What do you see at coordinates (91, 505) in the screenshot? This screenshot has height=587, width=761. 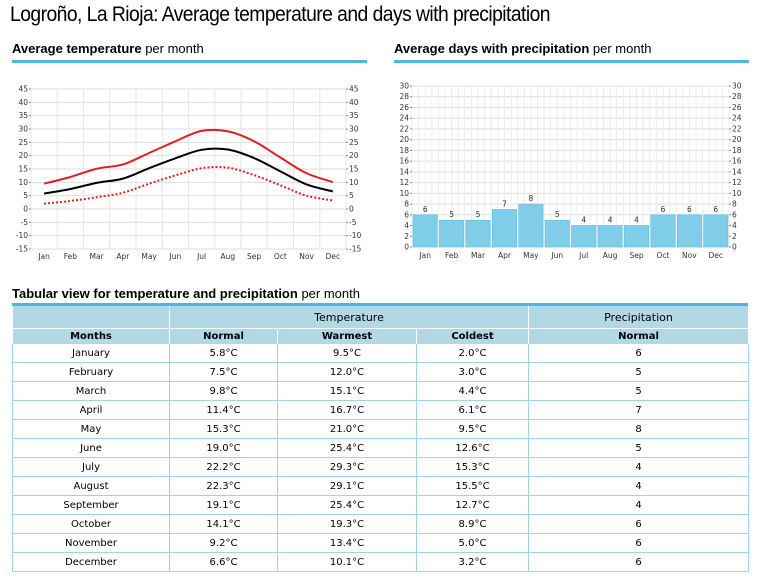 I see `cell-month: September` at bounding box center [91, 505].